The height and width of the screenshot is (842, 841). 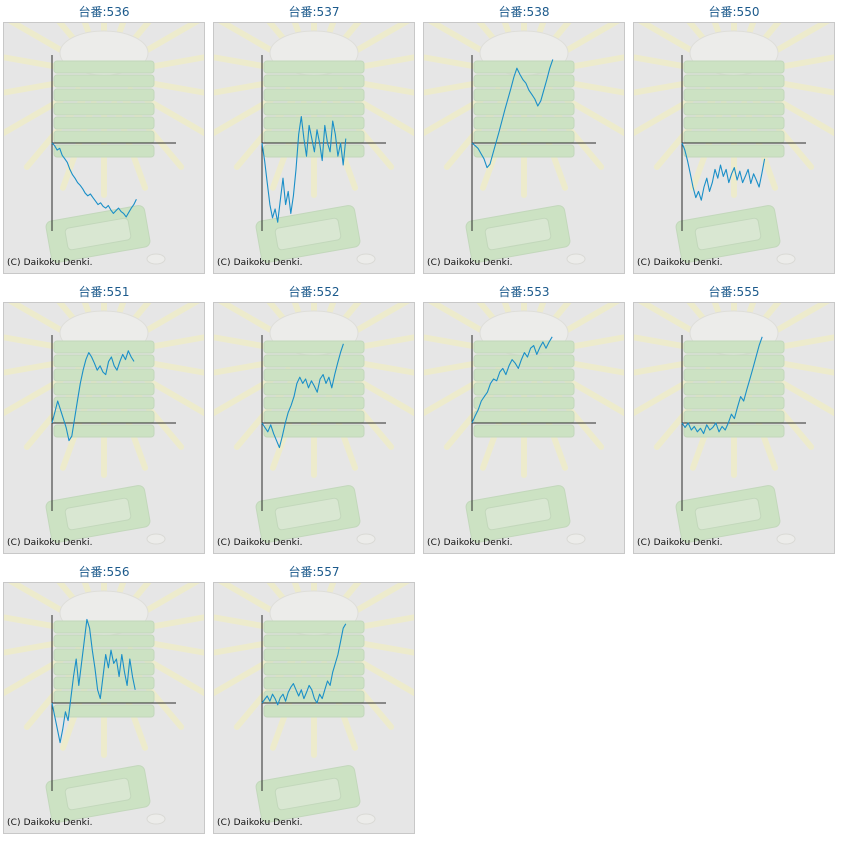 What do you see at coordinates (314, 12) in the screenshot?
I see `machine-number-link: 台番:537` at bounding box center [314, 12].